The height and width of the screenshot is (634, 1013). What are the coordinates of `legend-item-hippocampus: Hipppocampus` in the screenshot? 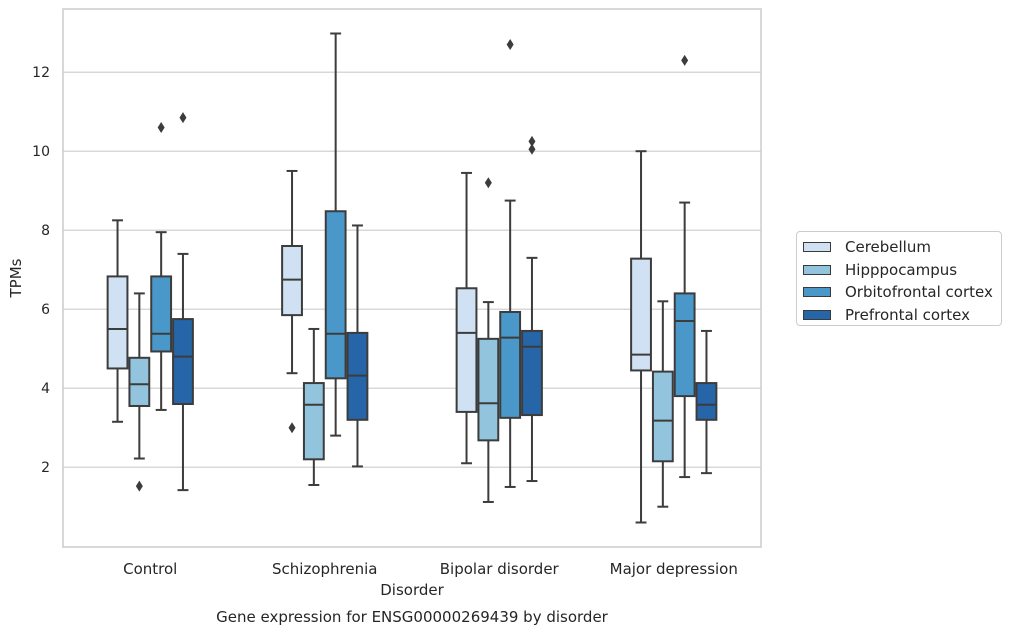 It's located at (902, 270).